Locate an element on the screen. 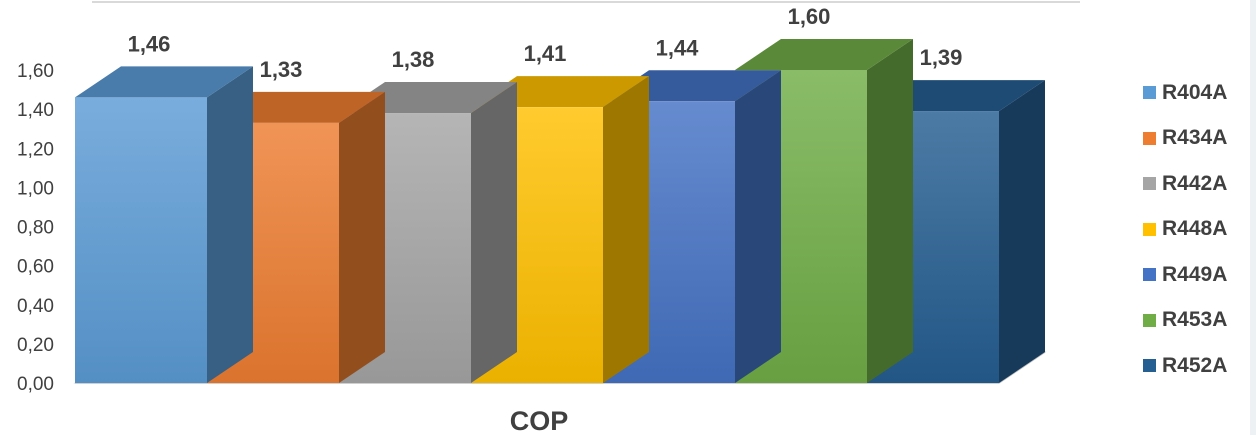 The height and width of the screenshot is (435, 1256). legend-label: R452A is located at coordinates (1195, 365).